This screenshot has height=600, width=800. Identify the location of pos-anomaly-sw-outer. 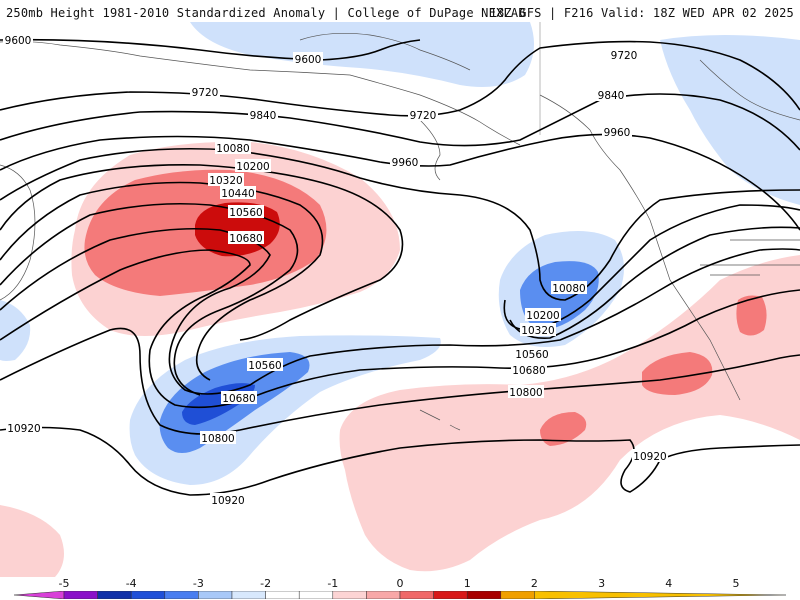
(32, 541).